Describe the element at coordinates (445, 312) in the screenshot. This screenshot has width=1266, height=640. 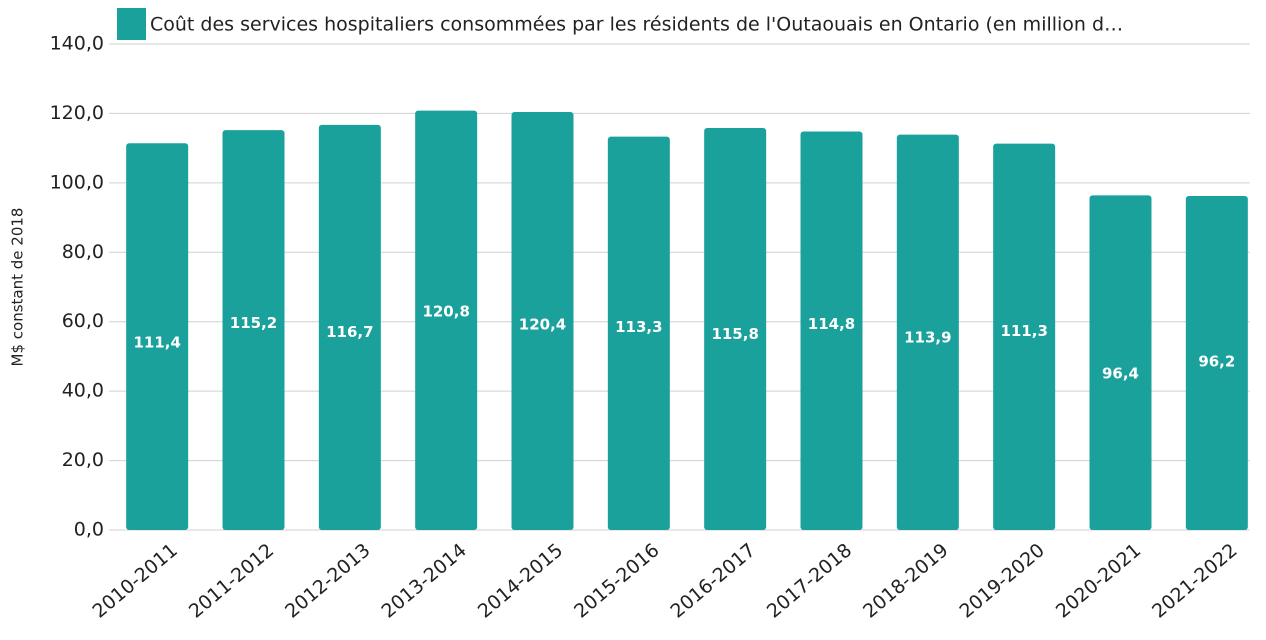
I see `value-label: 120,8` at that location.